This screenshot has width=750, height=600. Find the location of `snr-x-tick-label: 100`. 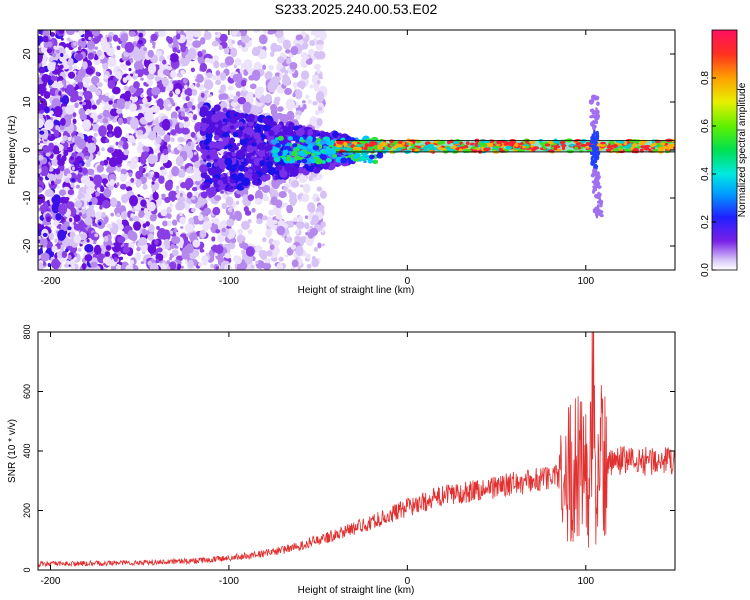

snr-x-tick-label: 100 is located at coordinates (585, 581).